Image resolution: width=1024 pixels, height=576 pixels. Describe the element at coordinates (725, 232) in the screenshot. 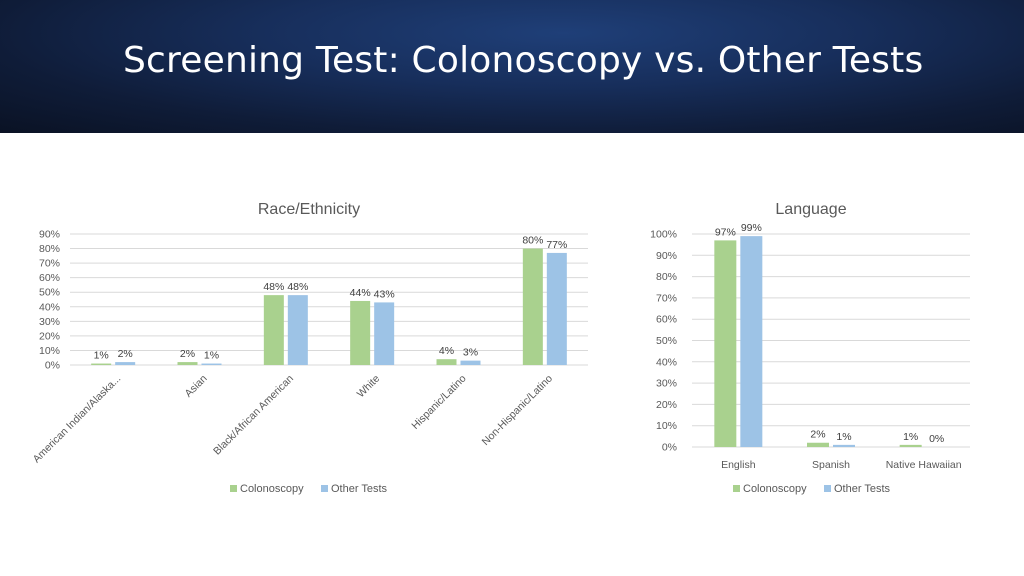

I see `data-label-colonoscopy: 97%` at that location.